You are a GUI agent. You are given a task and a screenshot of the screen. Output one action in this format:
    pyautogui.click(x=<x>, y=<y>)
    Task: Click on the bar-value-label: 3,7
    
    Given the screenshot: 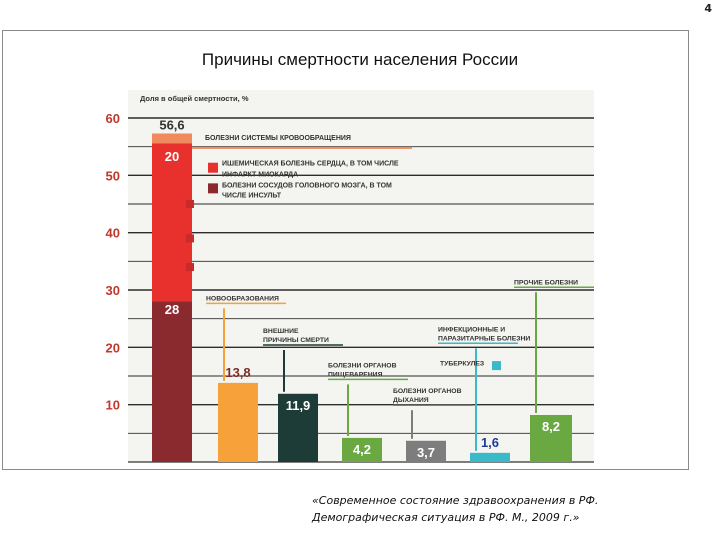 What is the action you would take?
    pyautogui.click(x=426, y=452)
    